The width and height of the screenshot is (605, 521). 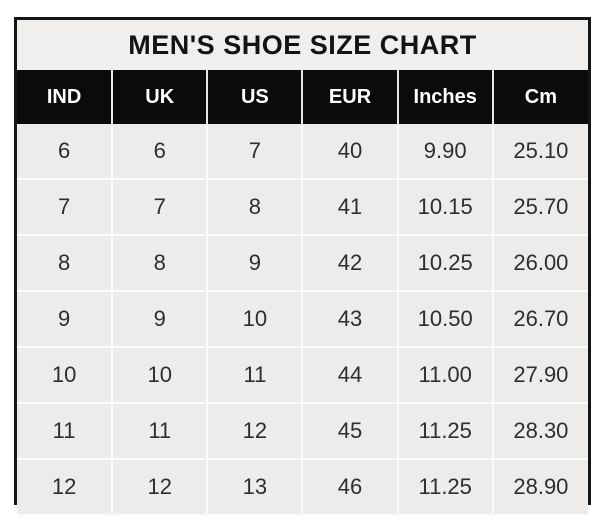 What do you see at coordinates (539, 318) in the screenshot?
I see `table-cell: 26.70` at bounding box center [539, 318].